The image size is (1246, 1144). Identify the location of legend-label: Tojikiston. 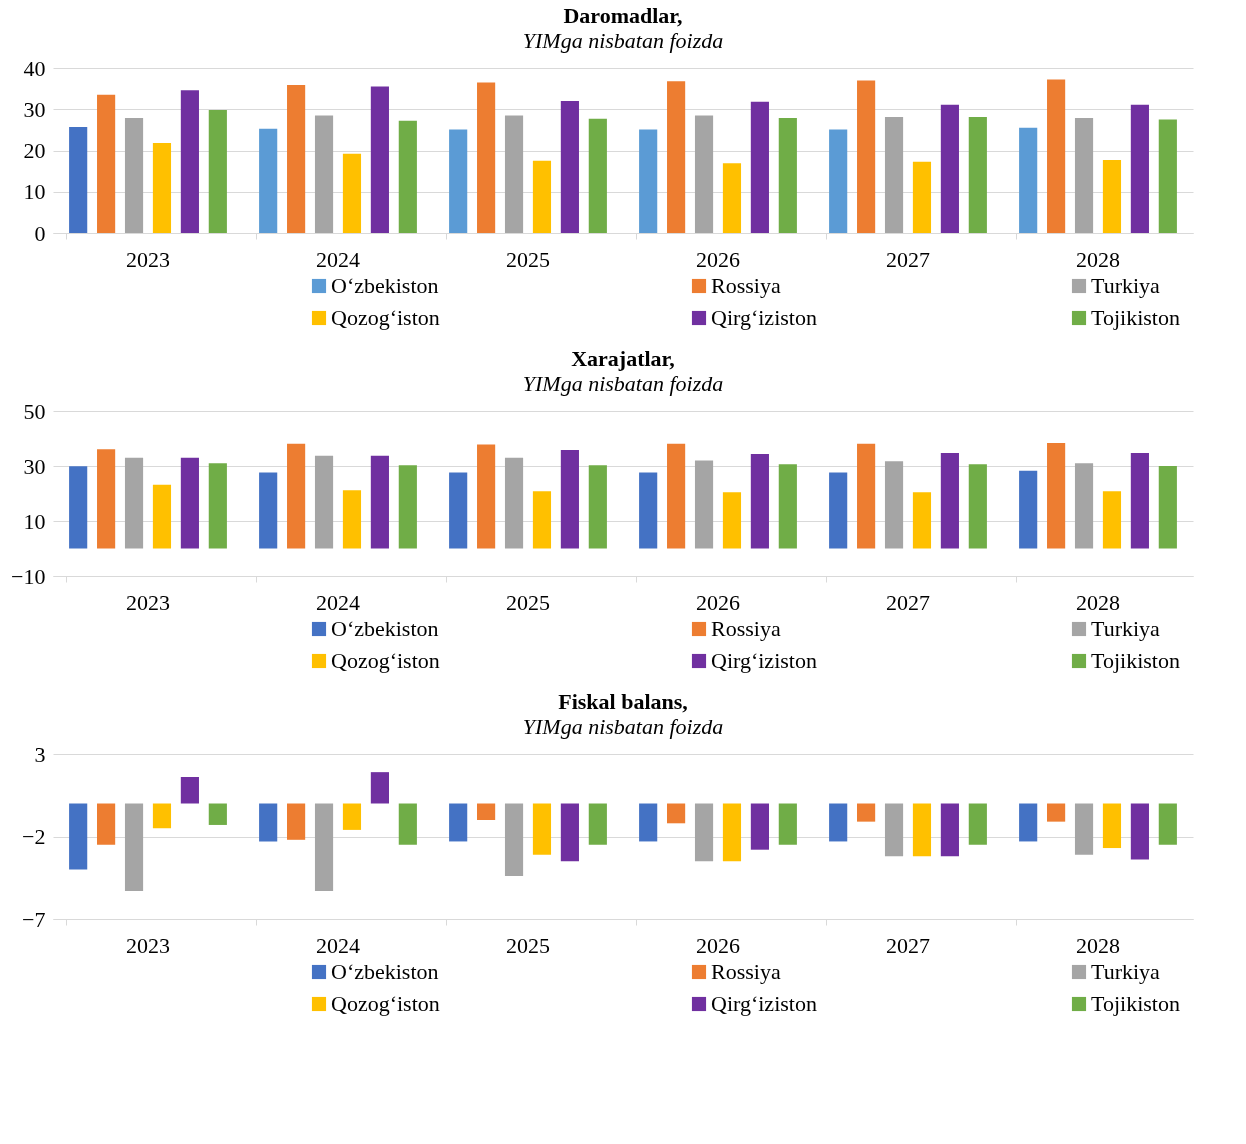
(1135, 1003).